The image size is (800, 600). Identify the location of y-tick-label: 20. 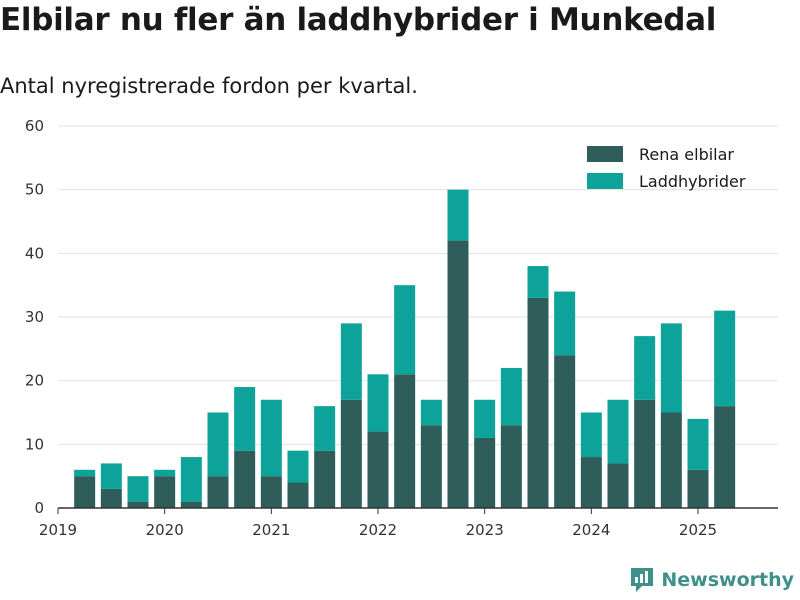
(34, 381).